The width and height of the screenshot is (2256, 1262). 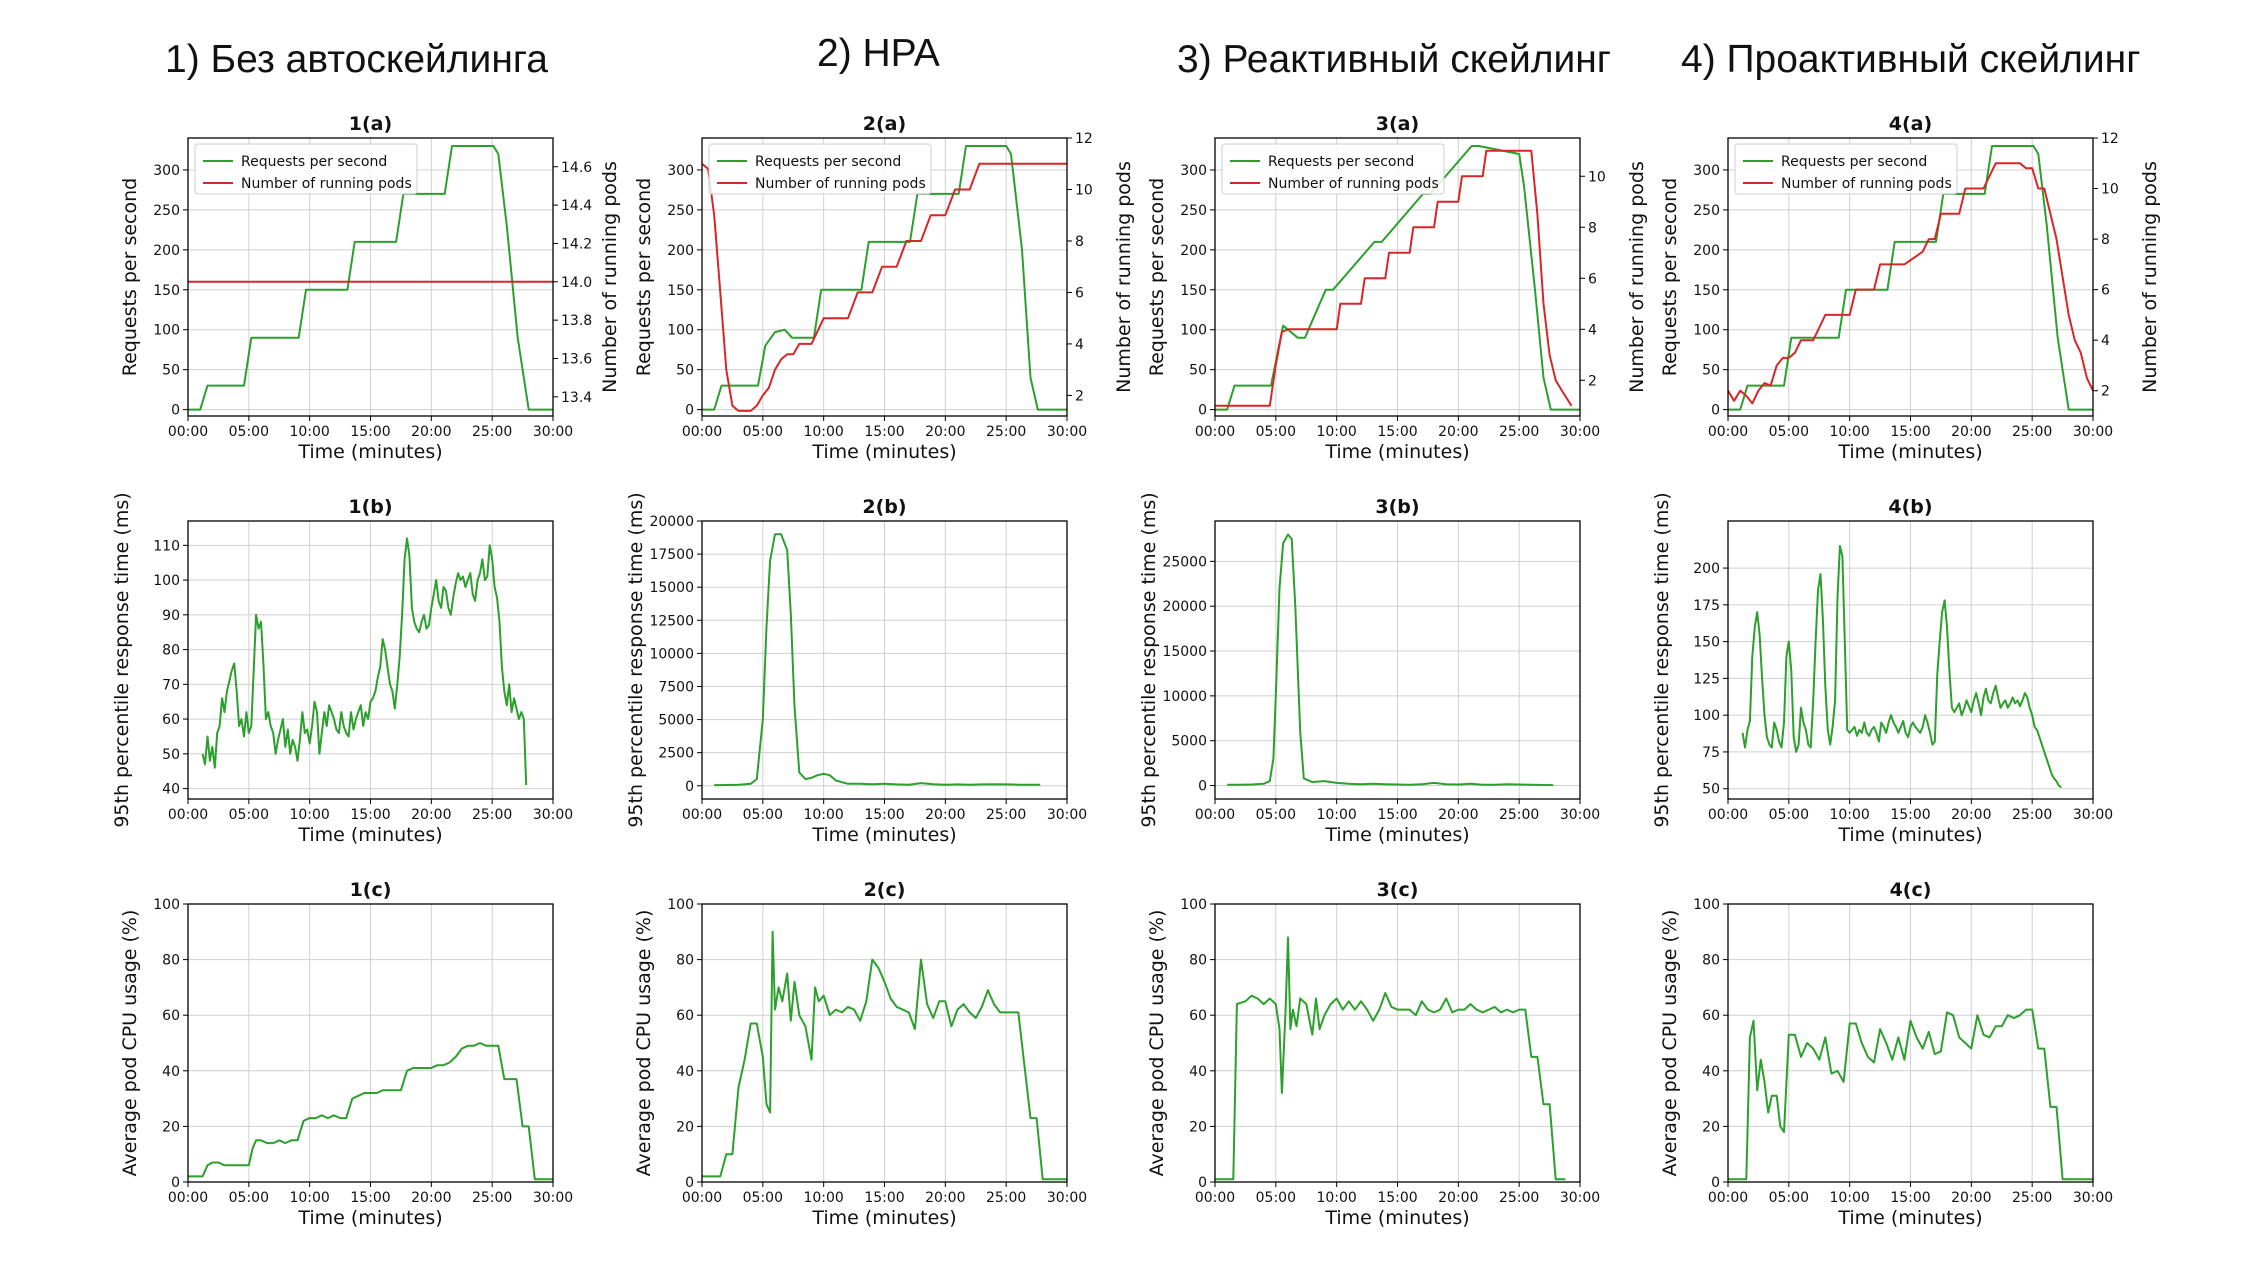 What do you see at coordinates (885, 890) in the screenshot?
I see `chart-title: 2(c)` at bounding box center [885, 890].